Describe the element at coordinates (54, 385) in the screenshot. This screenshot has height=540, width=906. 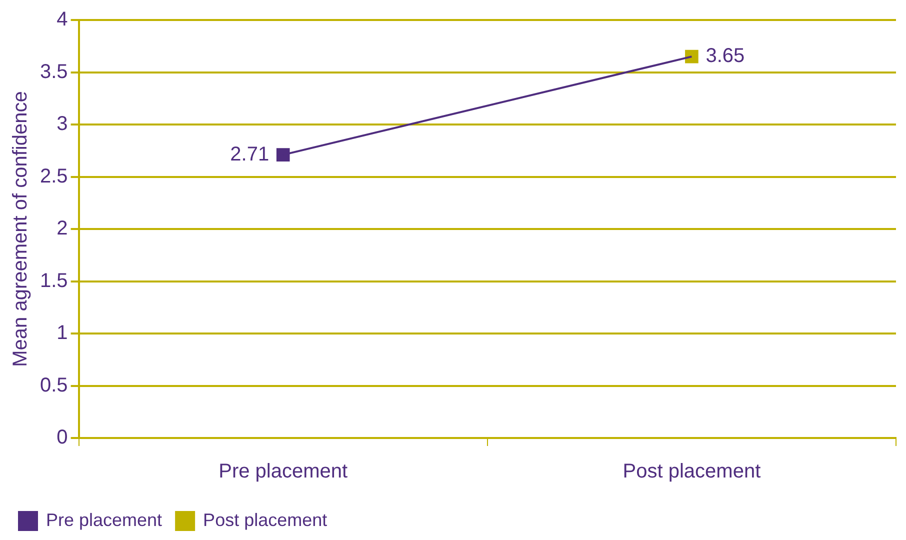
I see `y-tick-label: 0.5` at that location.